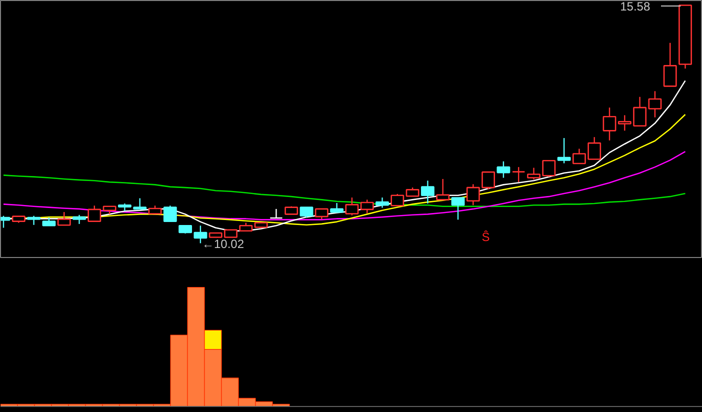 The width and height of the screenshot is (702, 412). Describe the element at coordinates (223, 243) in the screenshot. I see `annotation: ←10.02` at that location.